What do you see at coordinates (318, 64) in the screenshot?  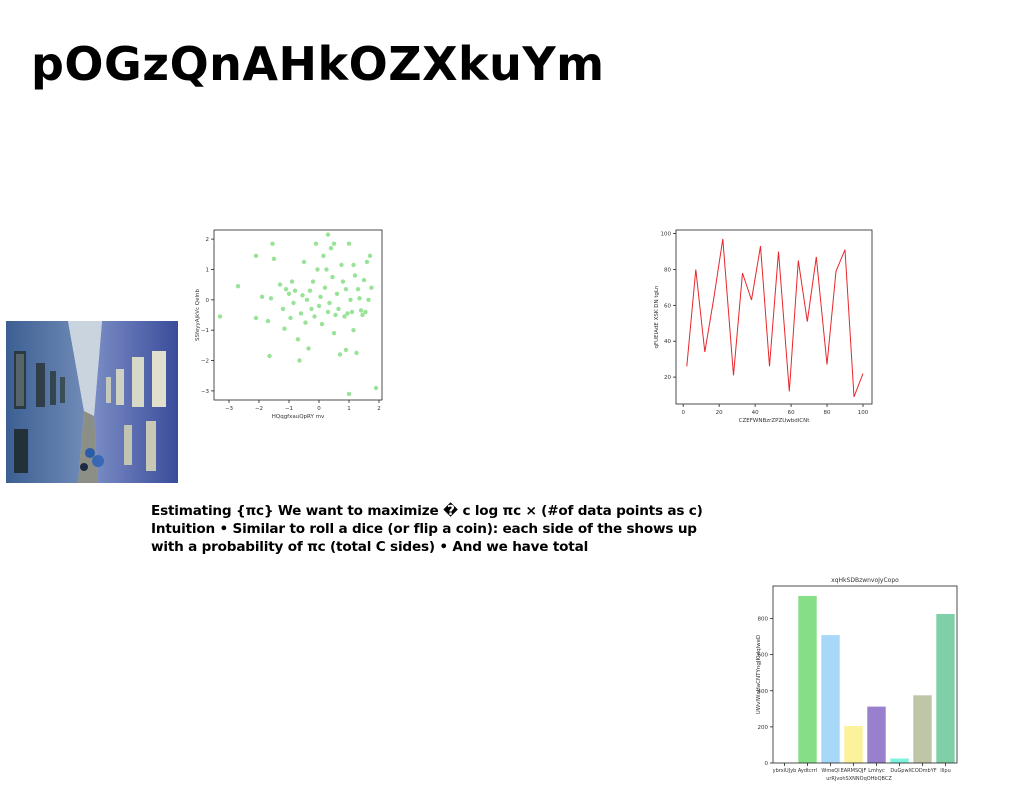 I see `slide-title: pOGzQnAHkOZXkuYm` at bounding box center [318, 64].